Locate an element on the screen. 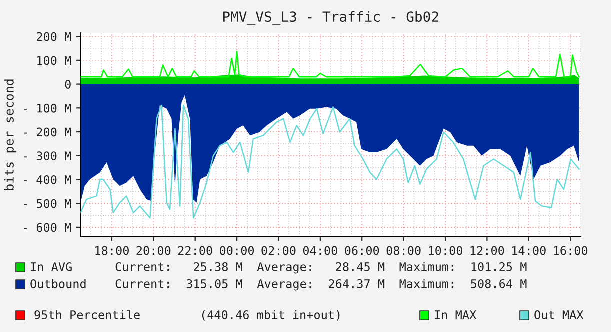 The height and width of the screenshot is (332, 611). x-tick-label: 00:00 is located at coordinates (237, 251).